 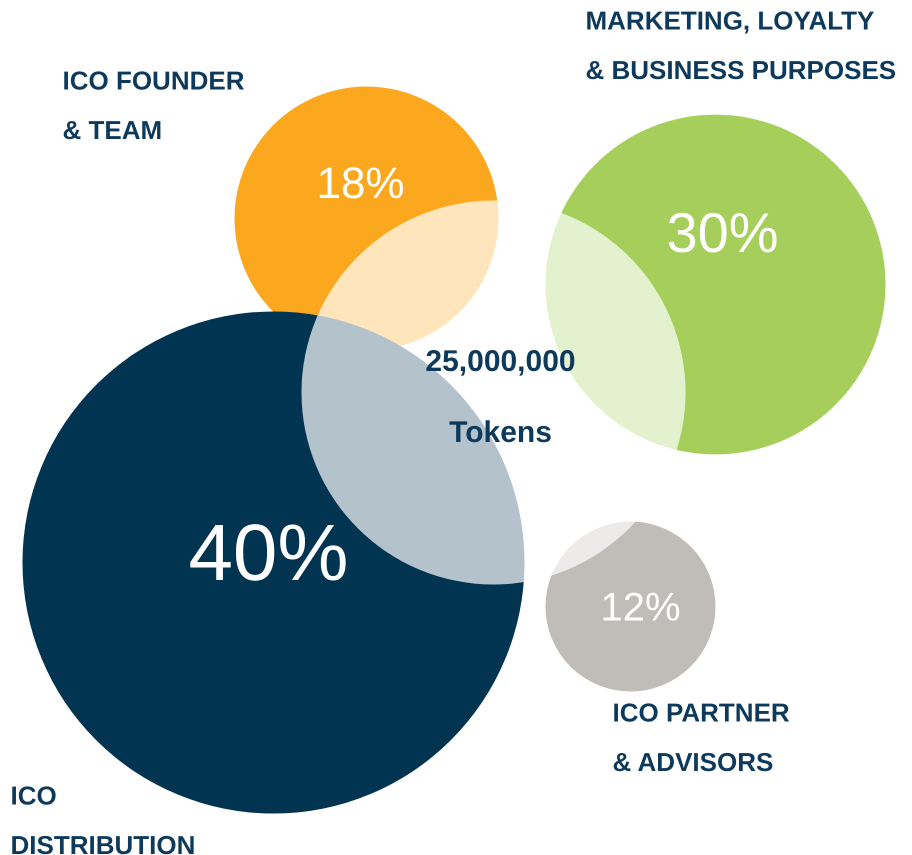 What do you see at coordinates (153, 105) in the screenshot?
I see `category-label: ICO FOUNDER & TEAM` at bounding box center [153, 105].